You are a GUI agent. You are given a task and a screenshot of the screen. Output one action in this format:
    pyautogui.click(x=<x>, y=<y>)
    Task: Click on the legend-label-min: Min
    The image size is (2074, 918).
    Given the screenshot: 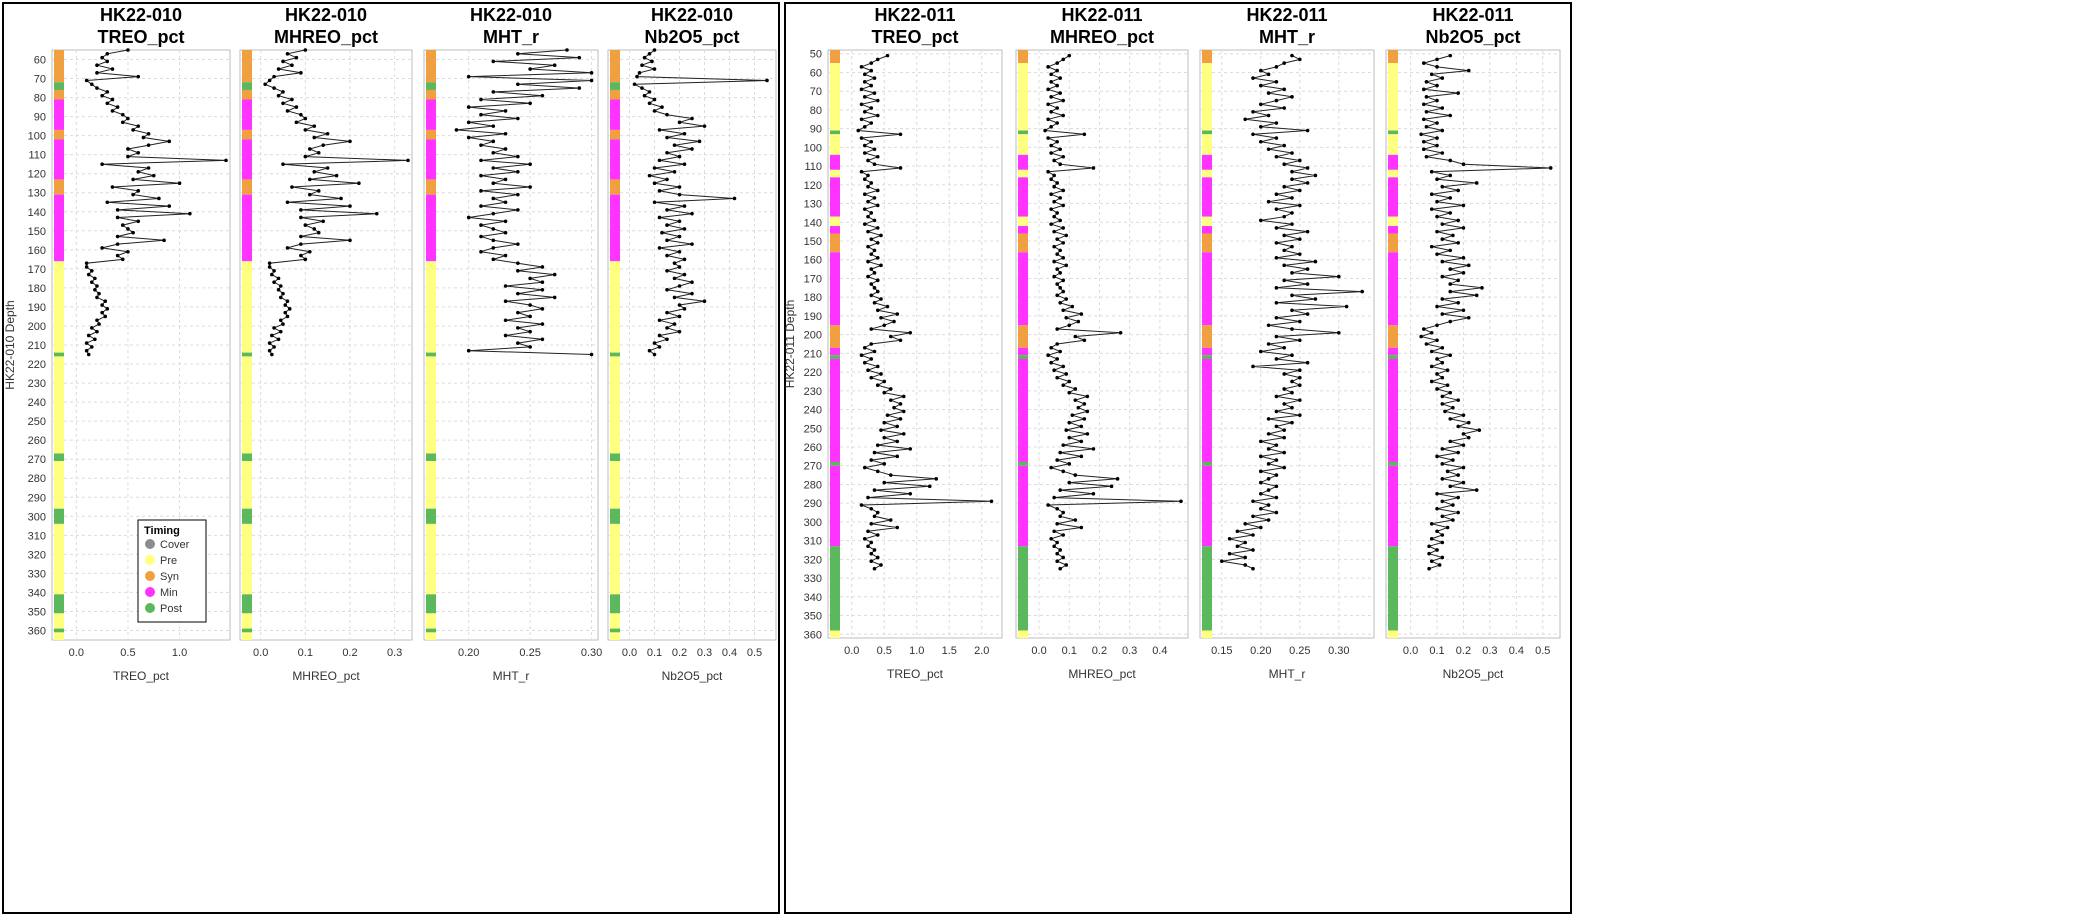 What is the action you would take?
    pyautogui.click(x=169, y=593)
    